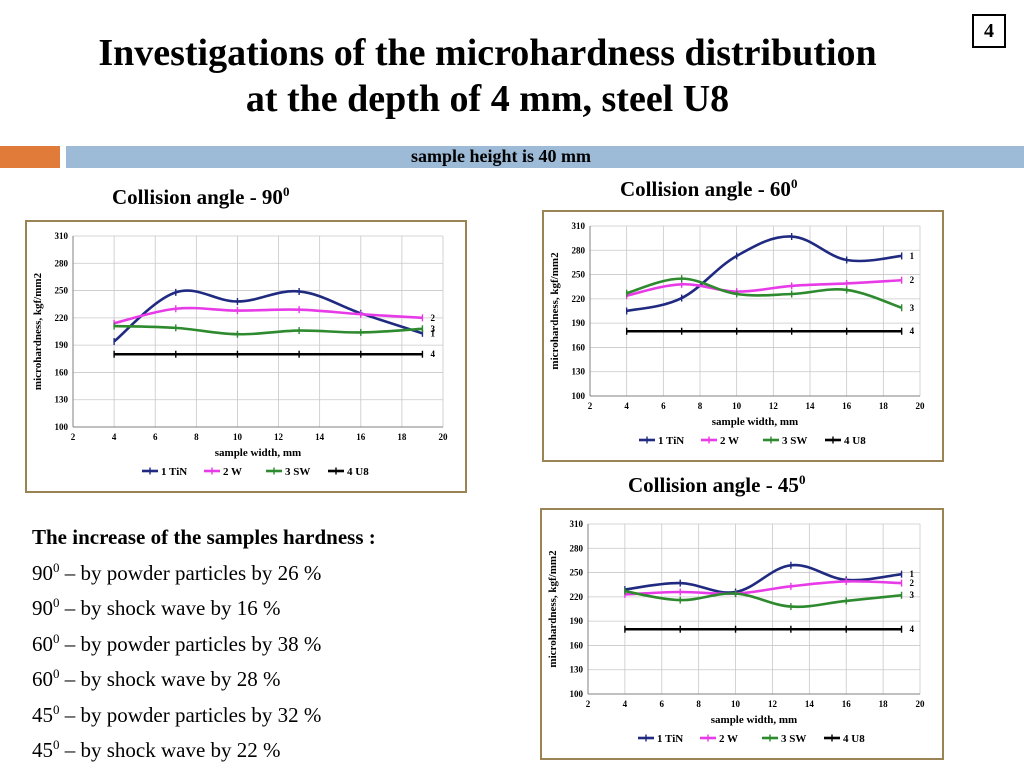 Image resolution: width=1024 pixels, height=768 pixels. Describe the element at coordinates (912, 595) in the screenshot. I see `series-end-label-3: 3` at that location.